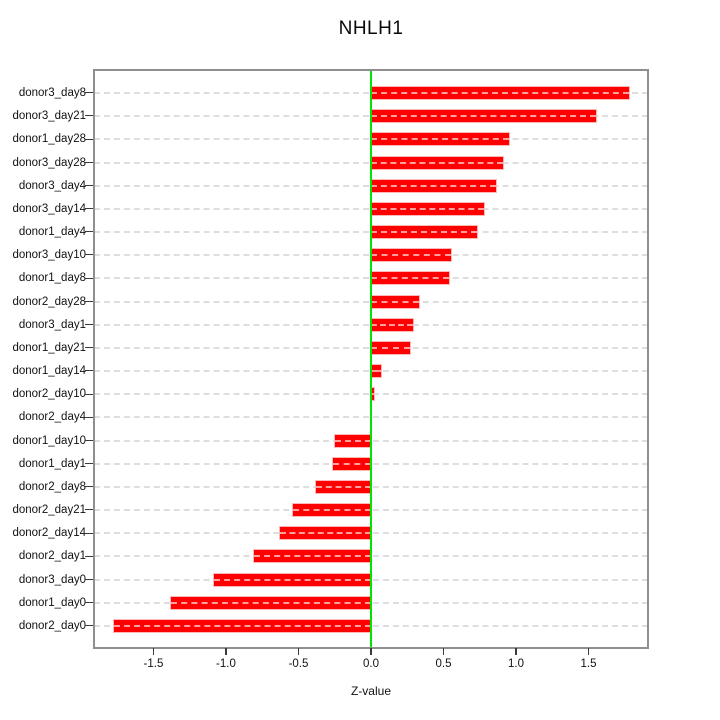  What do you see at coordinates (49, 371) in the screenshot?
I see `y-label-donor1_day14: donor1_day14` at bounding box center [49, 371].